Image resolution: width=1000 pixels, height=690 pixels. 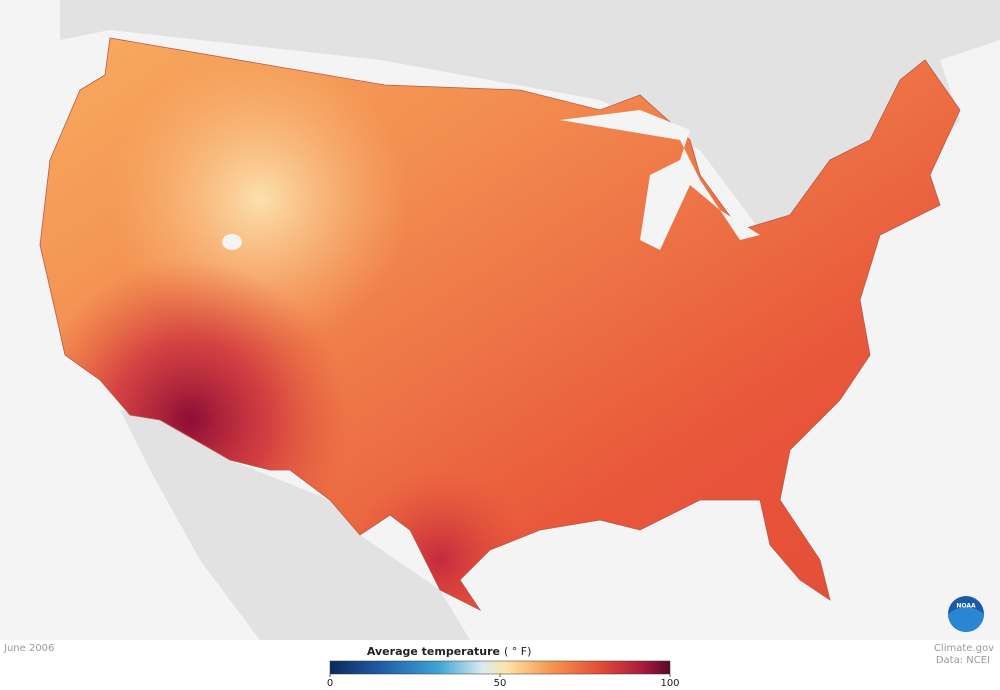 What do you see at coordinates (964, 648) in the screenshot?
I see `credit-site: Climate.gov` at bounding box center [964, 648].